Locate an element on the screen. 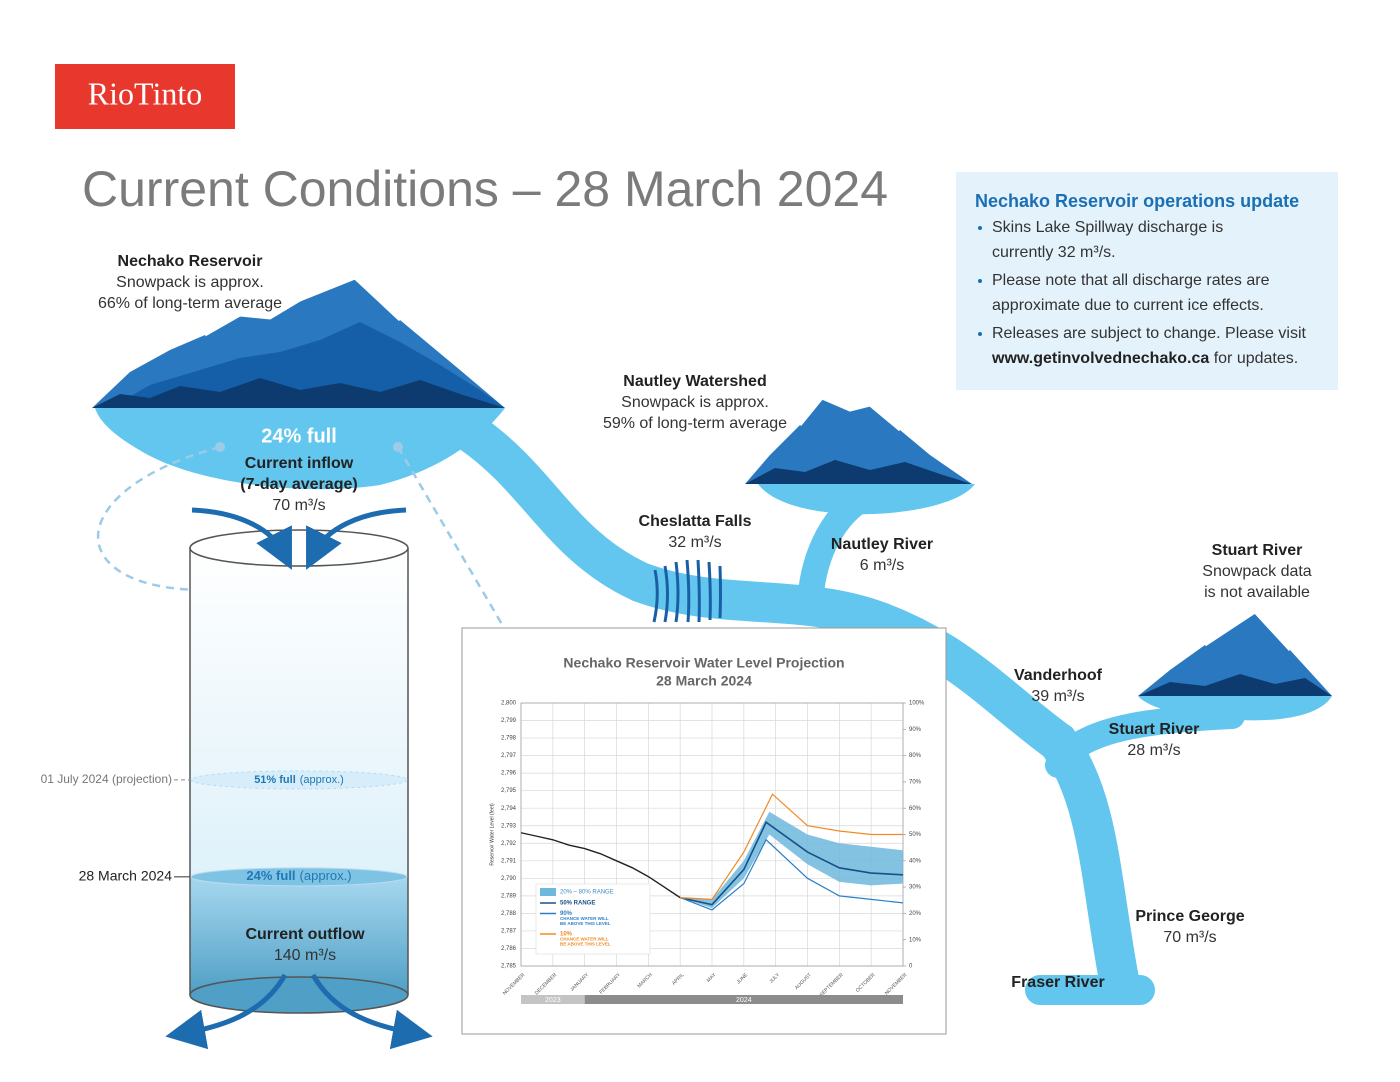  chart-title: Nechako Reservoir Water Level Projection is located at coordinates (703, 663).